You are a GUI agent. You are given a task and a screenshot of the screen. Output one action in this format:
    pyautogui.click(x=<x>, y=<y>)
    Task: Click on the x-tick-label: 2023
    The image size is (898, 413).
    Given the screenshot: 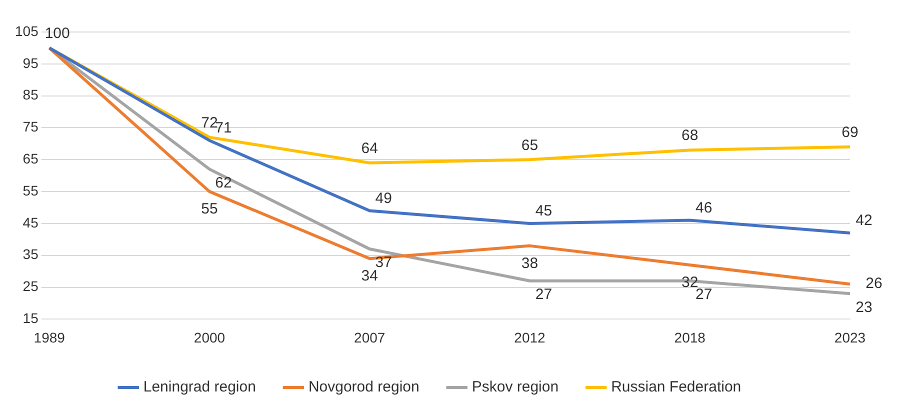 What is the action you would take?
    pyautogui.click(x=850, y=337)
    